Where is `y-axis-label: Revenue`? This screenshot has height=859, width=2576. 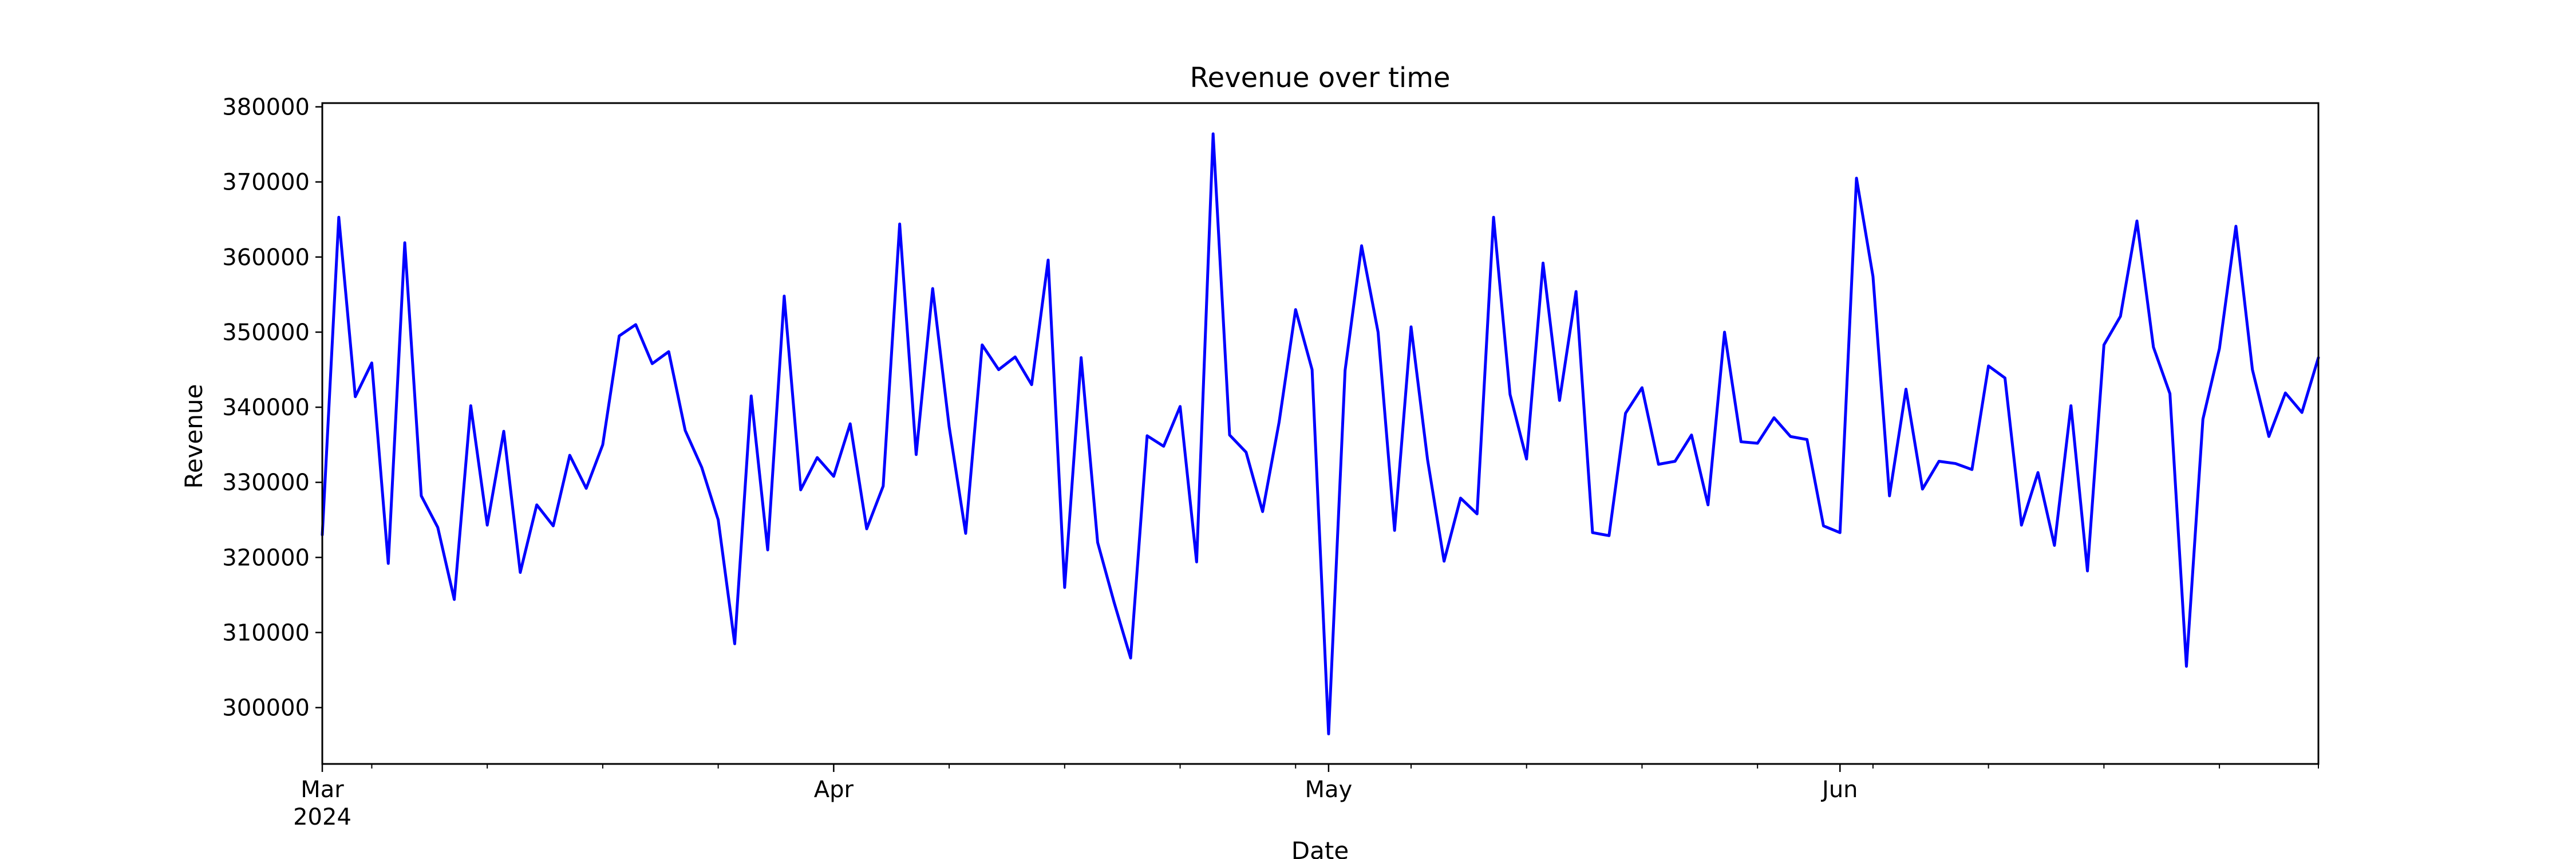 y-axis-label: Revenue is located at coordinates (194, 436).